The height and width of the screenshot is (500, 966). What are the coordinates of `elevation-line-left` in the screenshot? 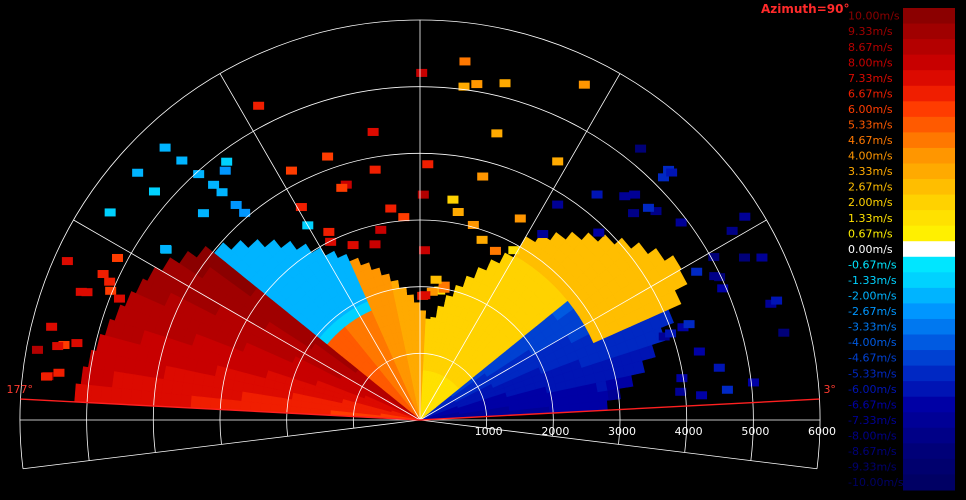 It's located at (220, 409).